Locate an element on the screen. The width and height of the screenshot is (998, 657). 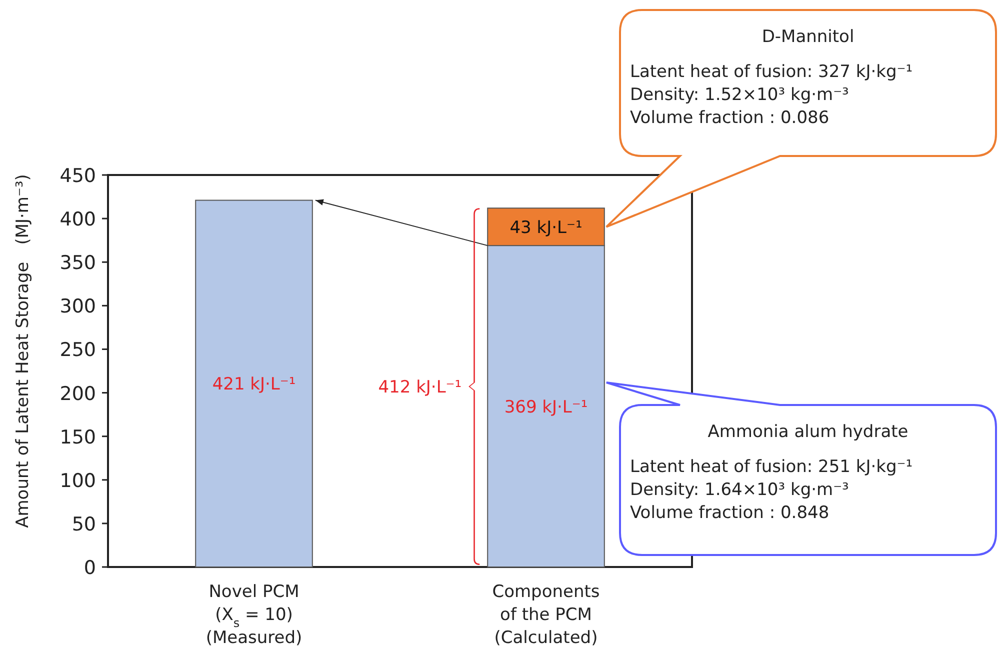
data-label: 369 kJ·L⁻¹ is located at coordinates (546, 407).